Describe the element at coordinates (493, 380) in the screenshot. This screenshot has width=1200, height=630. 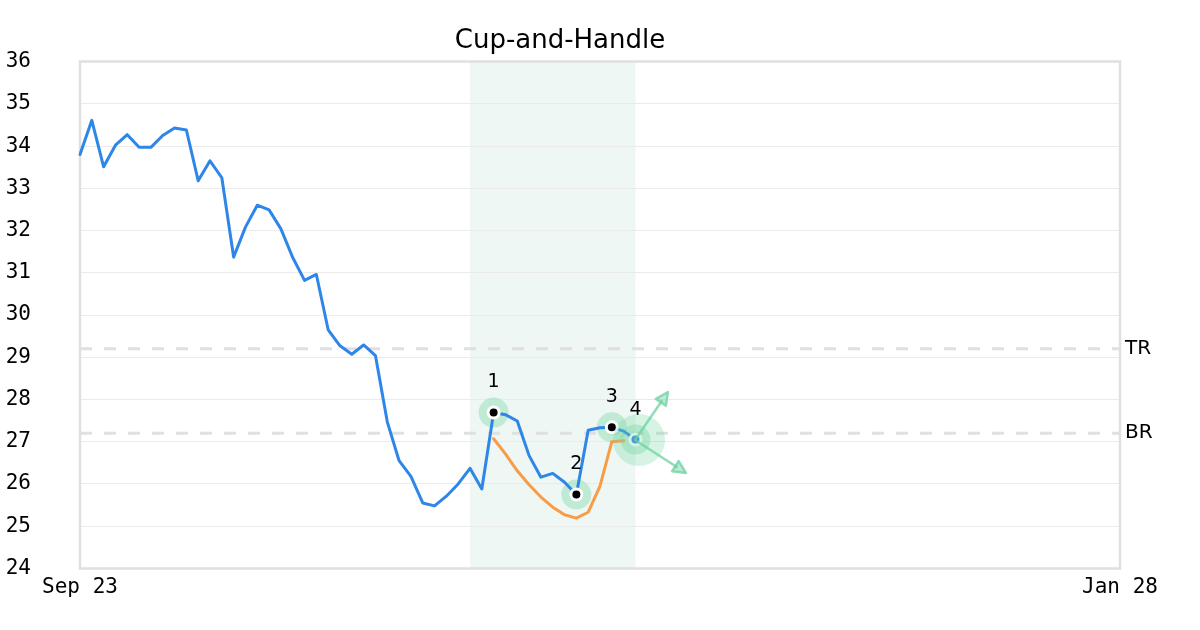
I see `annotation: 1` at that location.